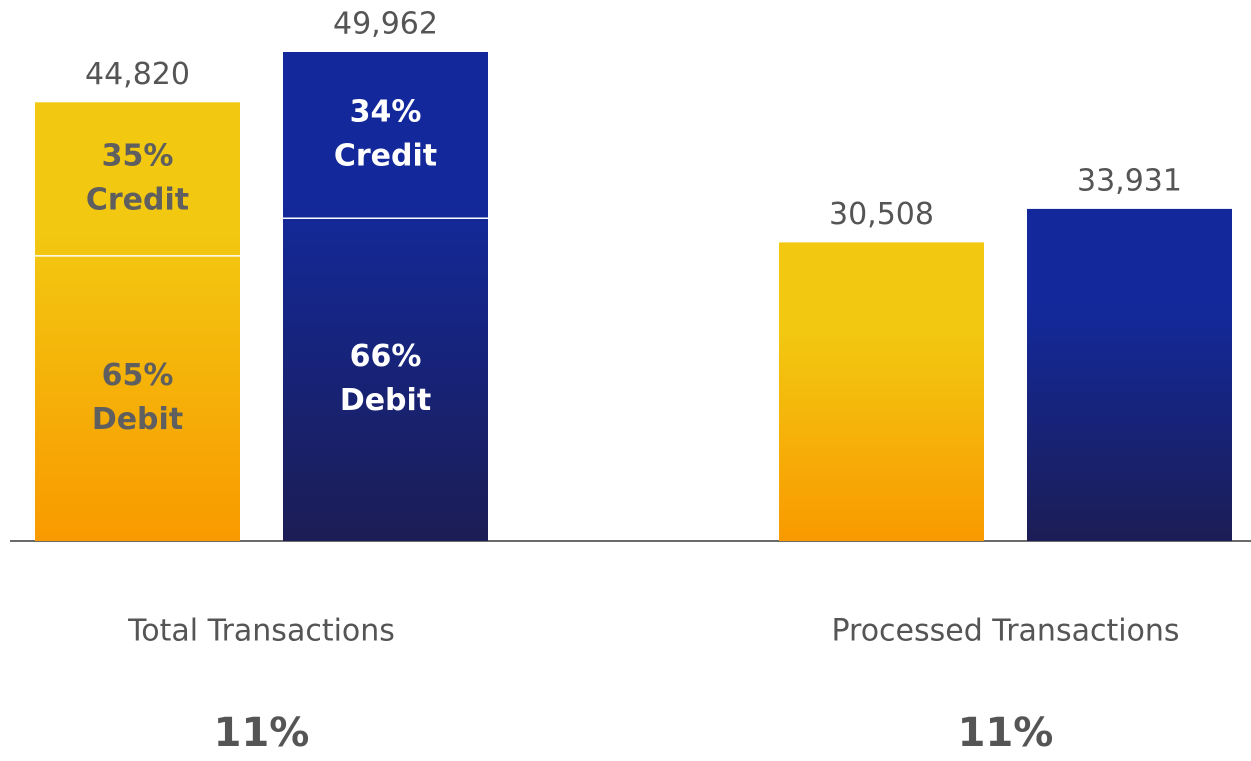 This screenshot has height=761, width=1251. I want to click on category-label: Processed Transactions, so click(1005, 631).